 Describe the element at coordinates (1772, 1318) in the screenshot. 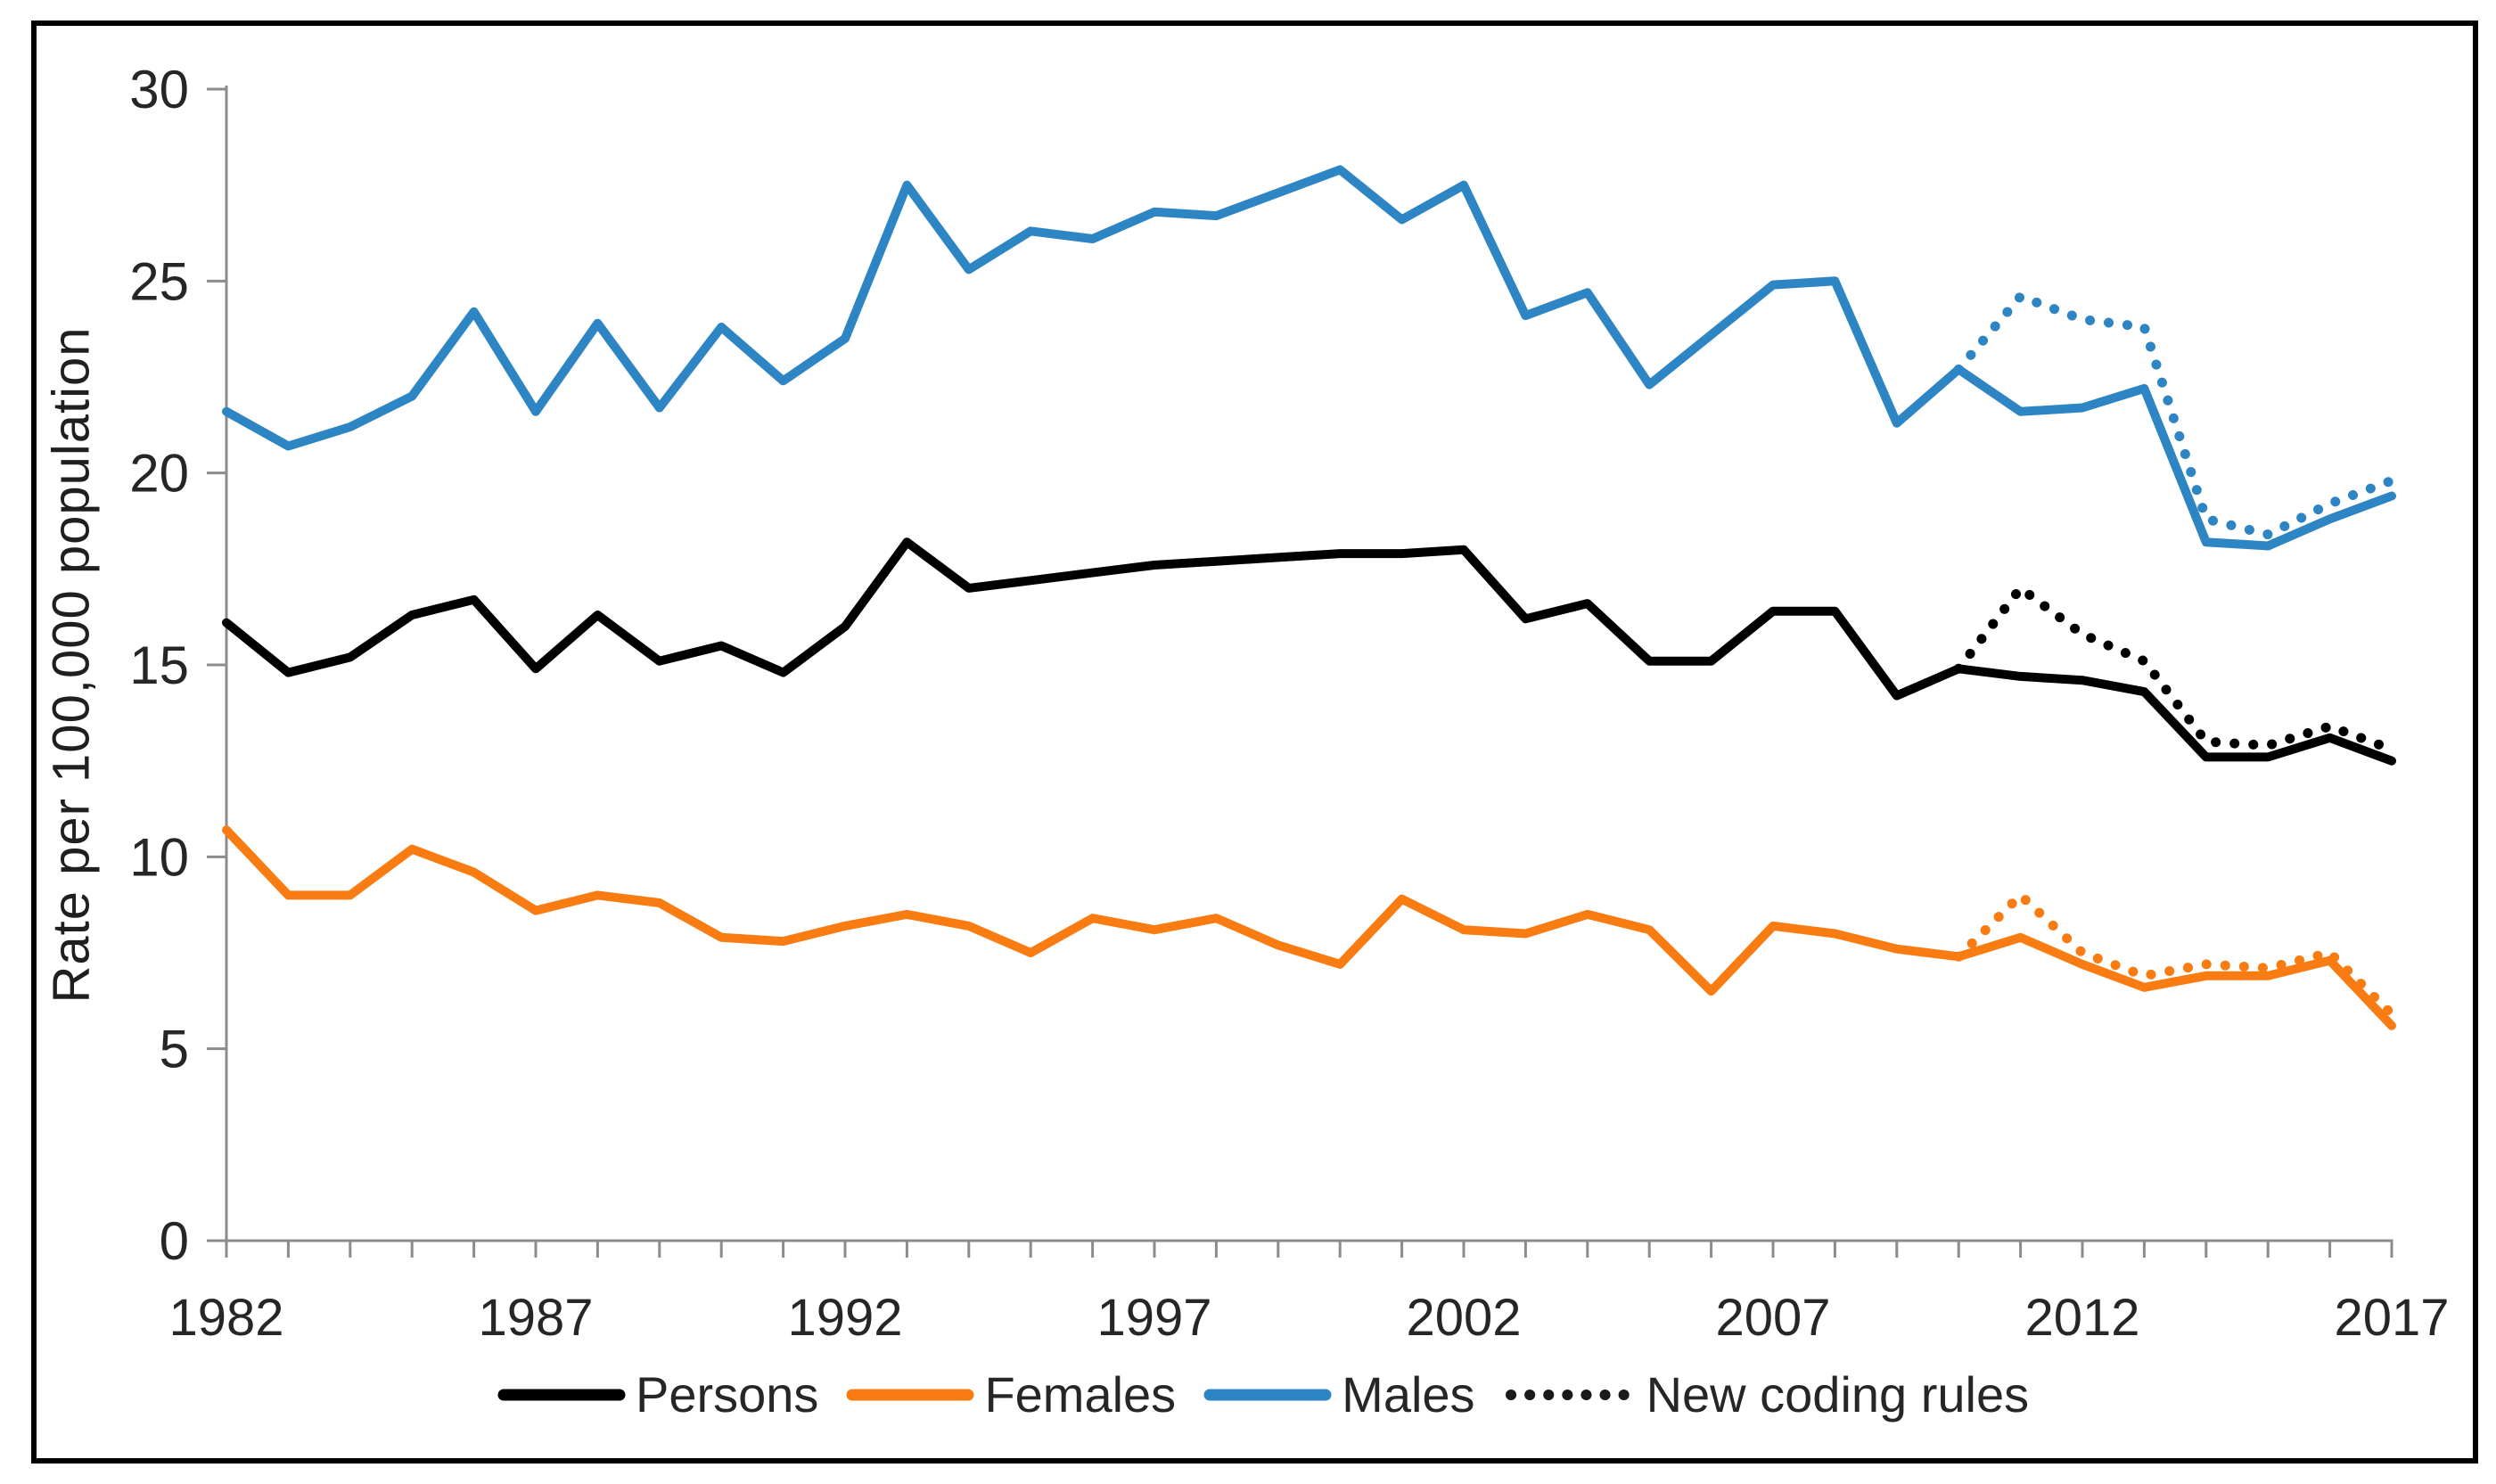

I see `x-tick-label: 2007` at that location.